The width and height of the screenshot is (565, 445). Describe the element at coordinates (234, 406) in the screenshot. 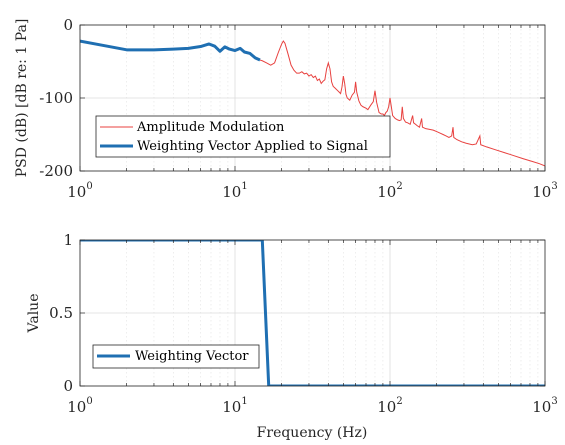

I see `weighting-x-tick-label: 10¹` at that location.